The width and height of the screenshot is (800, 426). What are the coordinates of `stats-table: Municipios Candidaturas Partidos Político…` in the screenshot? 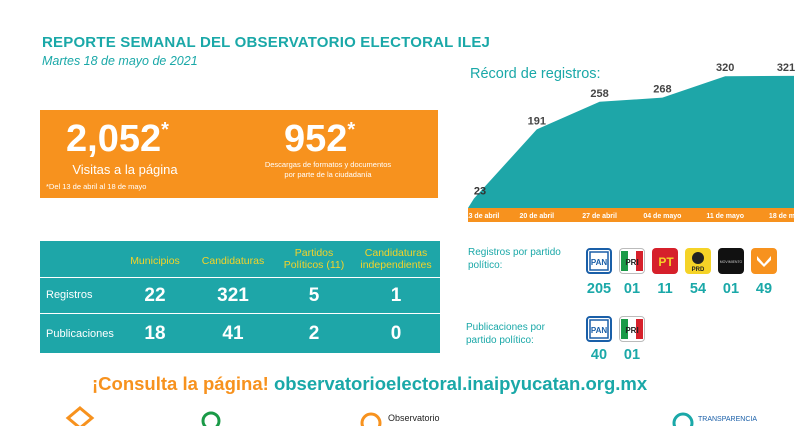 It's located at (240, 297).